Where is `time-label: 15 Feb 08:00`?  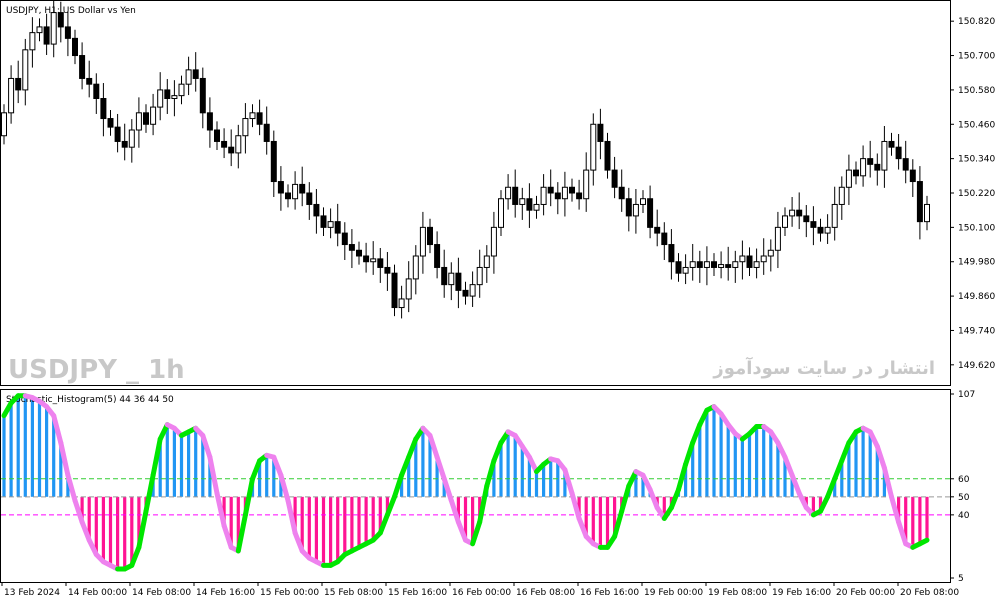
time-label: 15 Feb 08:00 is located at coordinates (353, 593).